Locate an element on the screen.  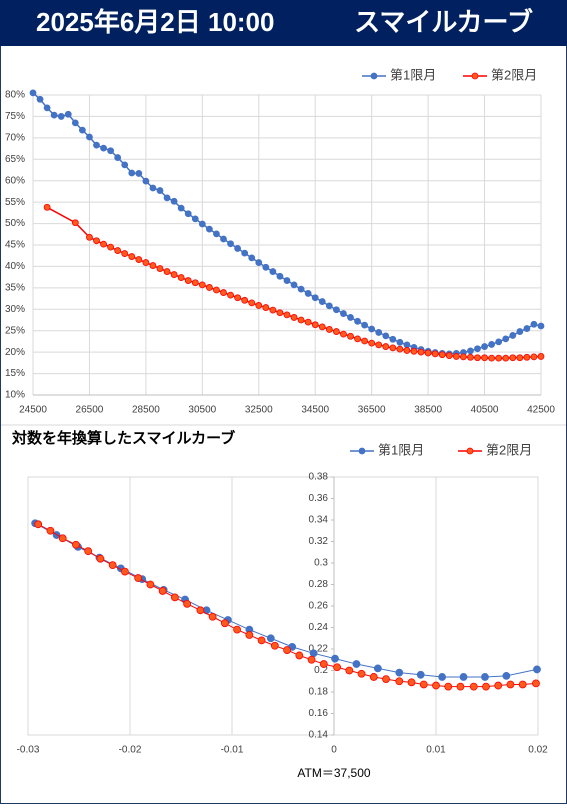
x-tick-label: 28500 is located at coordinates (146, 410).